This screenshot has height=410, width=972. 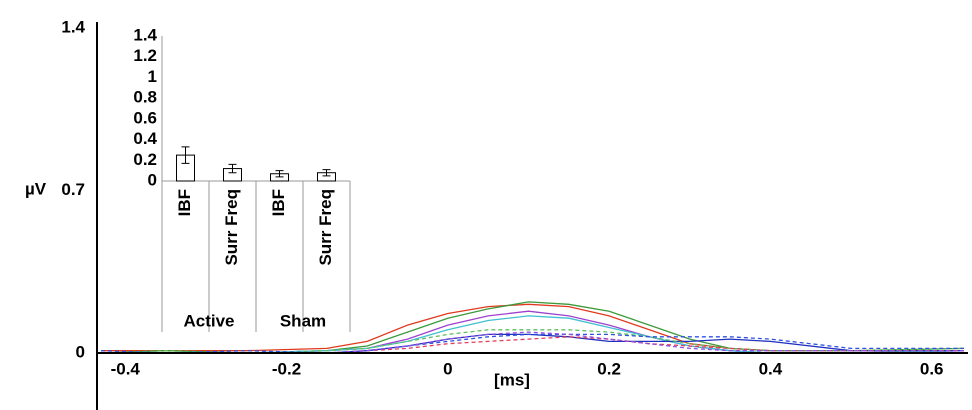 I want to click on inset-y-tick-label: 0.2, so click(x=145, y=159).